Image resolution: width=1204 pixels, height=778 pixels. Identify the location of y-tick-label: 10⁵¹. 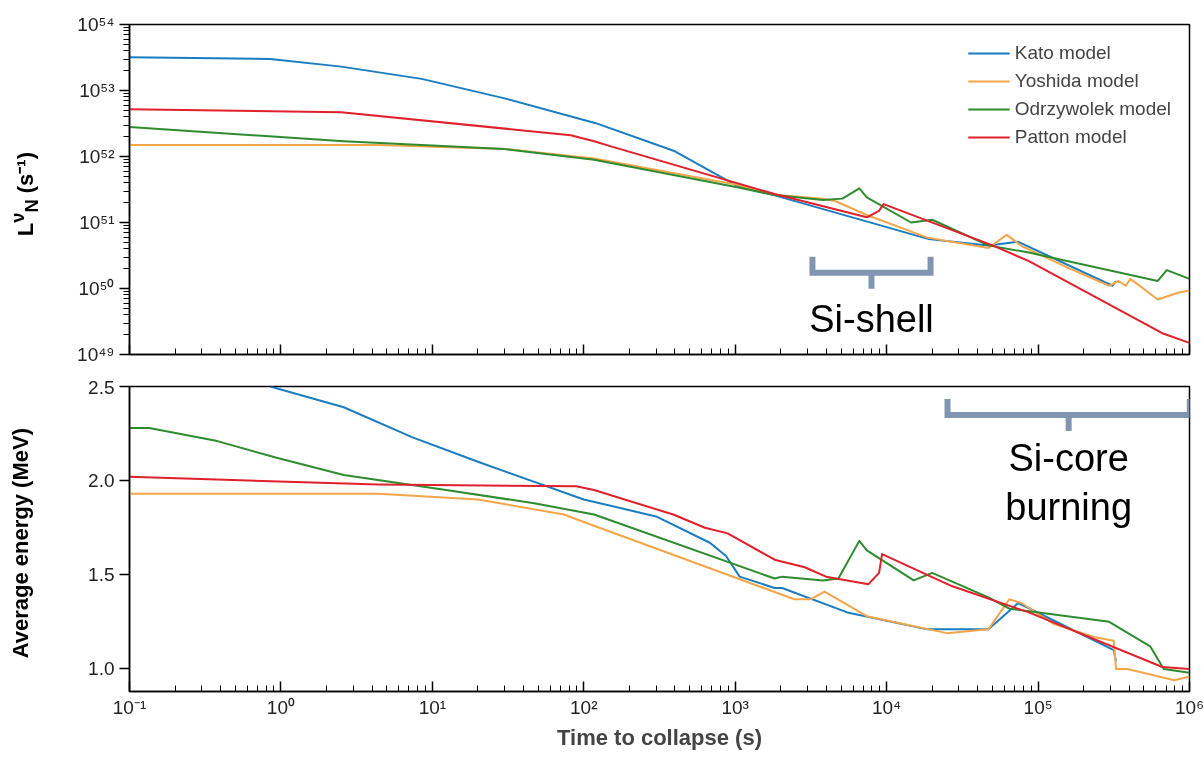
(97, 222).